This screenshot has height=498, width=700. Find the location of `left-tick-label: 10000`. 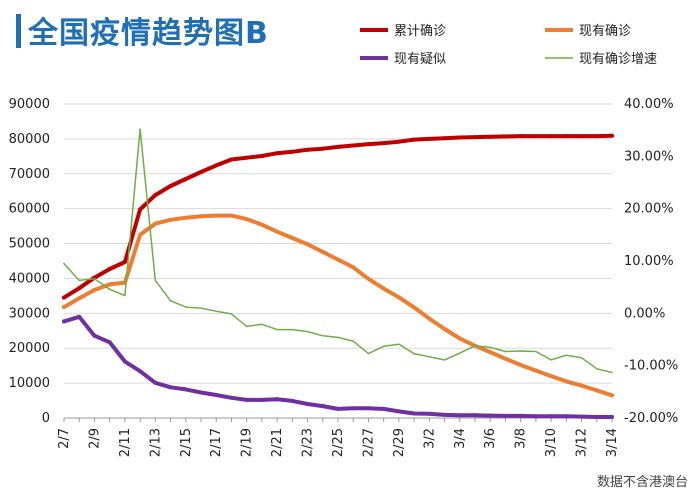

left-tick-label: 10000 is located at coordinates (29, 383).